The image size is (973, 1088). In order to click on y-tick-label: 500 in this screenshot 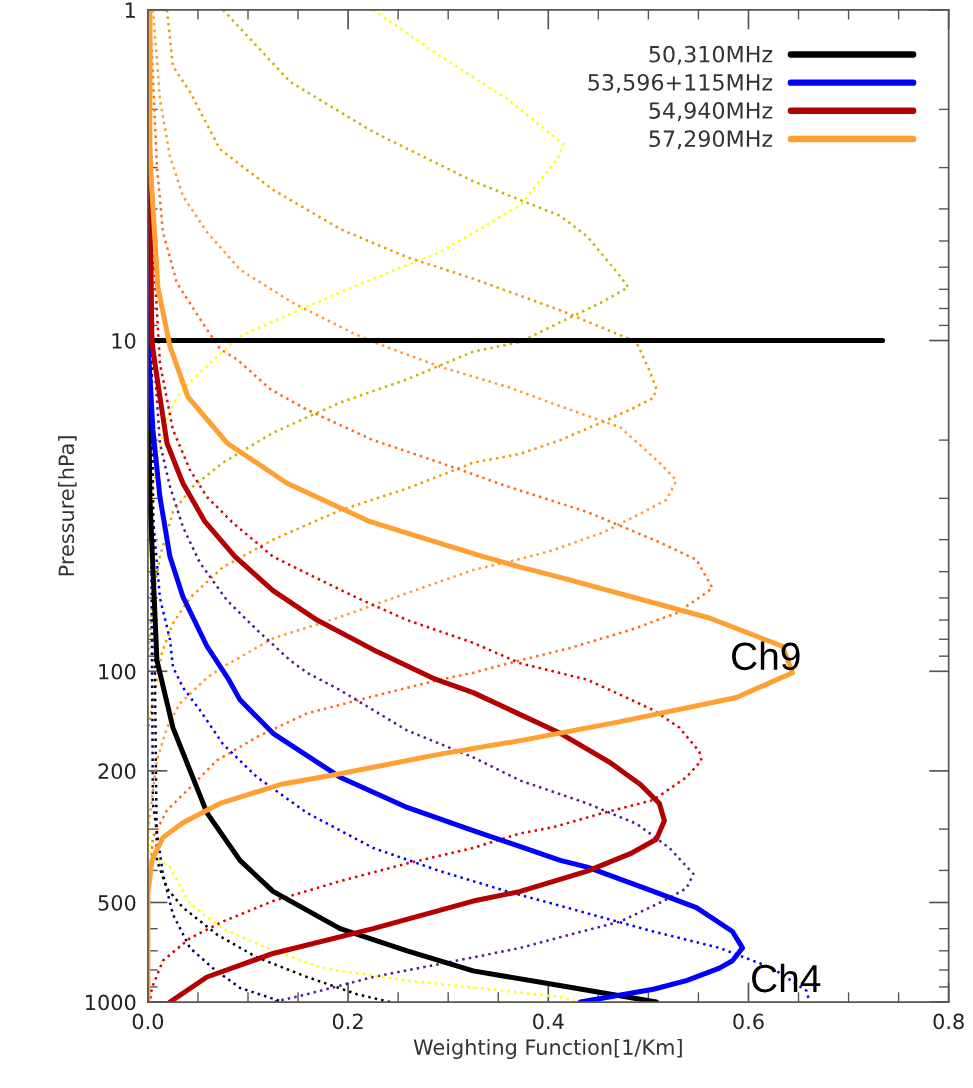, I will do `click(117, 902)`.